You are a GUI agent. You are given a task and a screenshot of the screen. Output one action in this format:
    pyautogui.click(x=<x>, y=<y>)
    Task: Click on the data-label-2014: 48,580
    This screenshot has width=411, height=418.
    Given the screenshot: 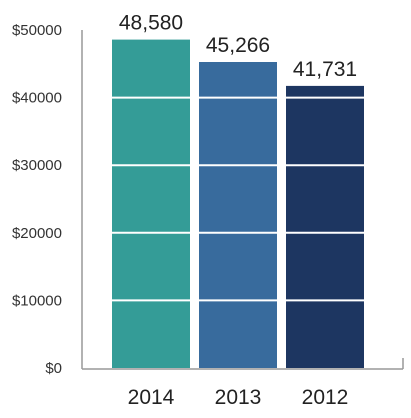 What is the action you would take?
    pyautogui.click(x=151, y=23)
    